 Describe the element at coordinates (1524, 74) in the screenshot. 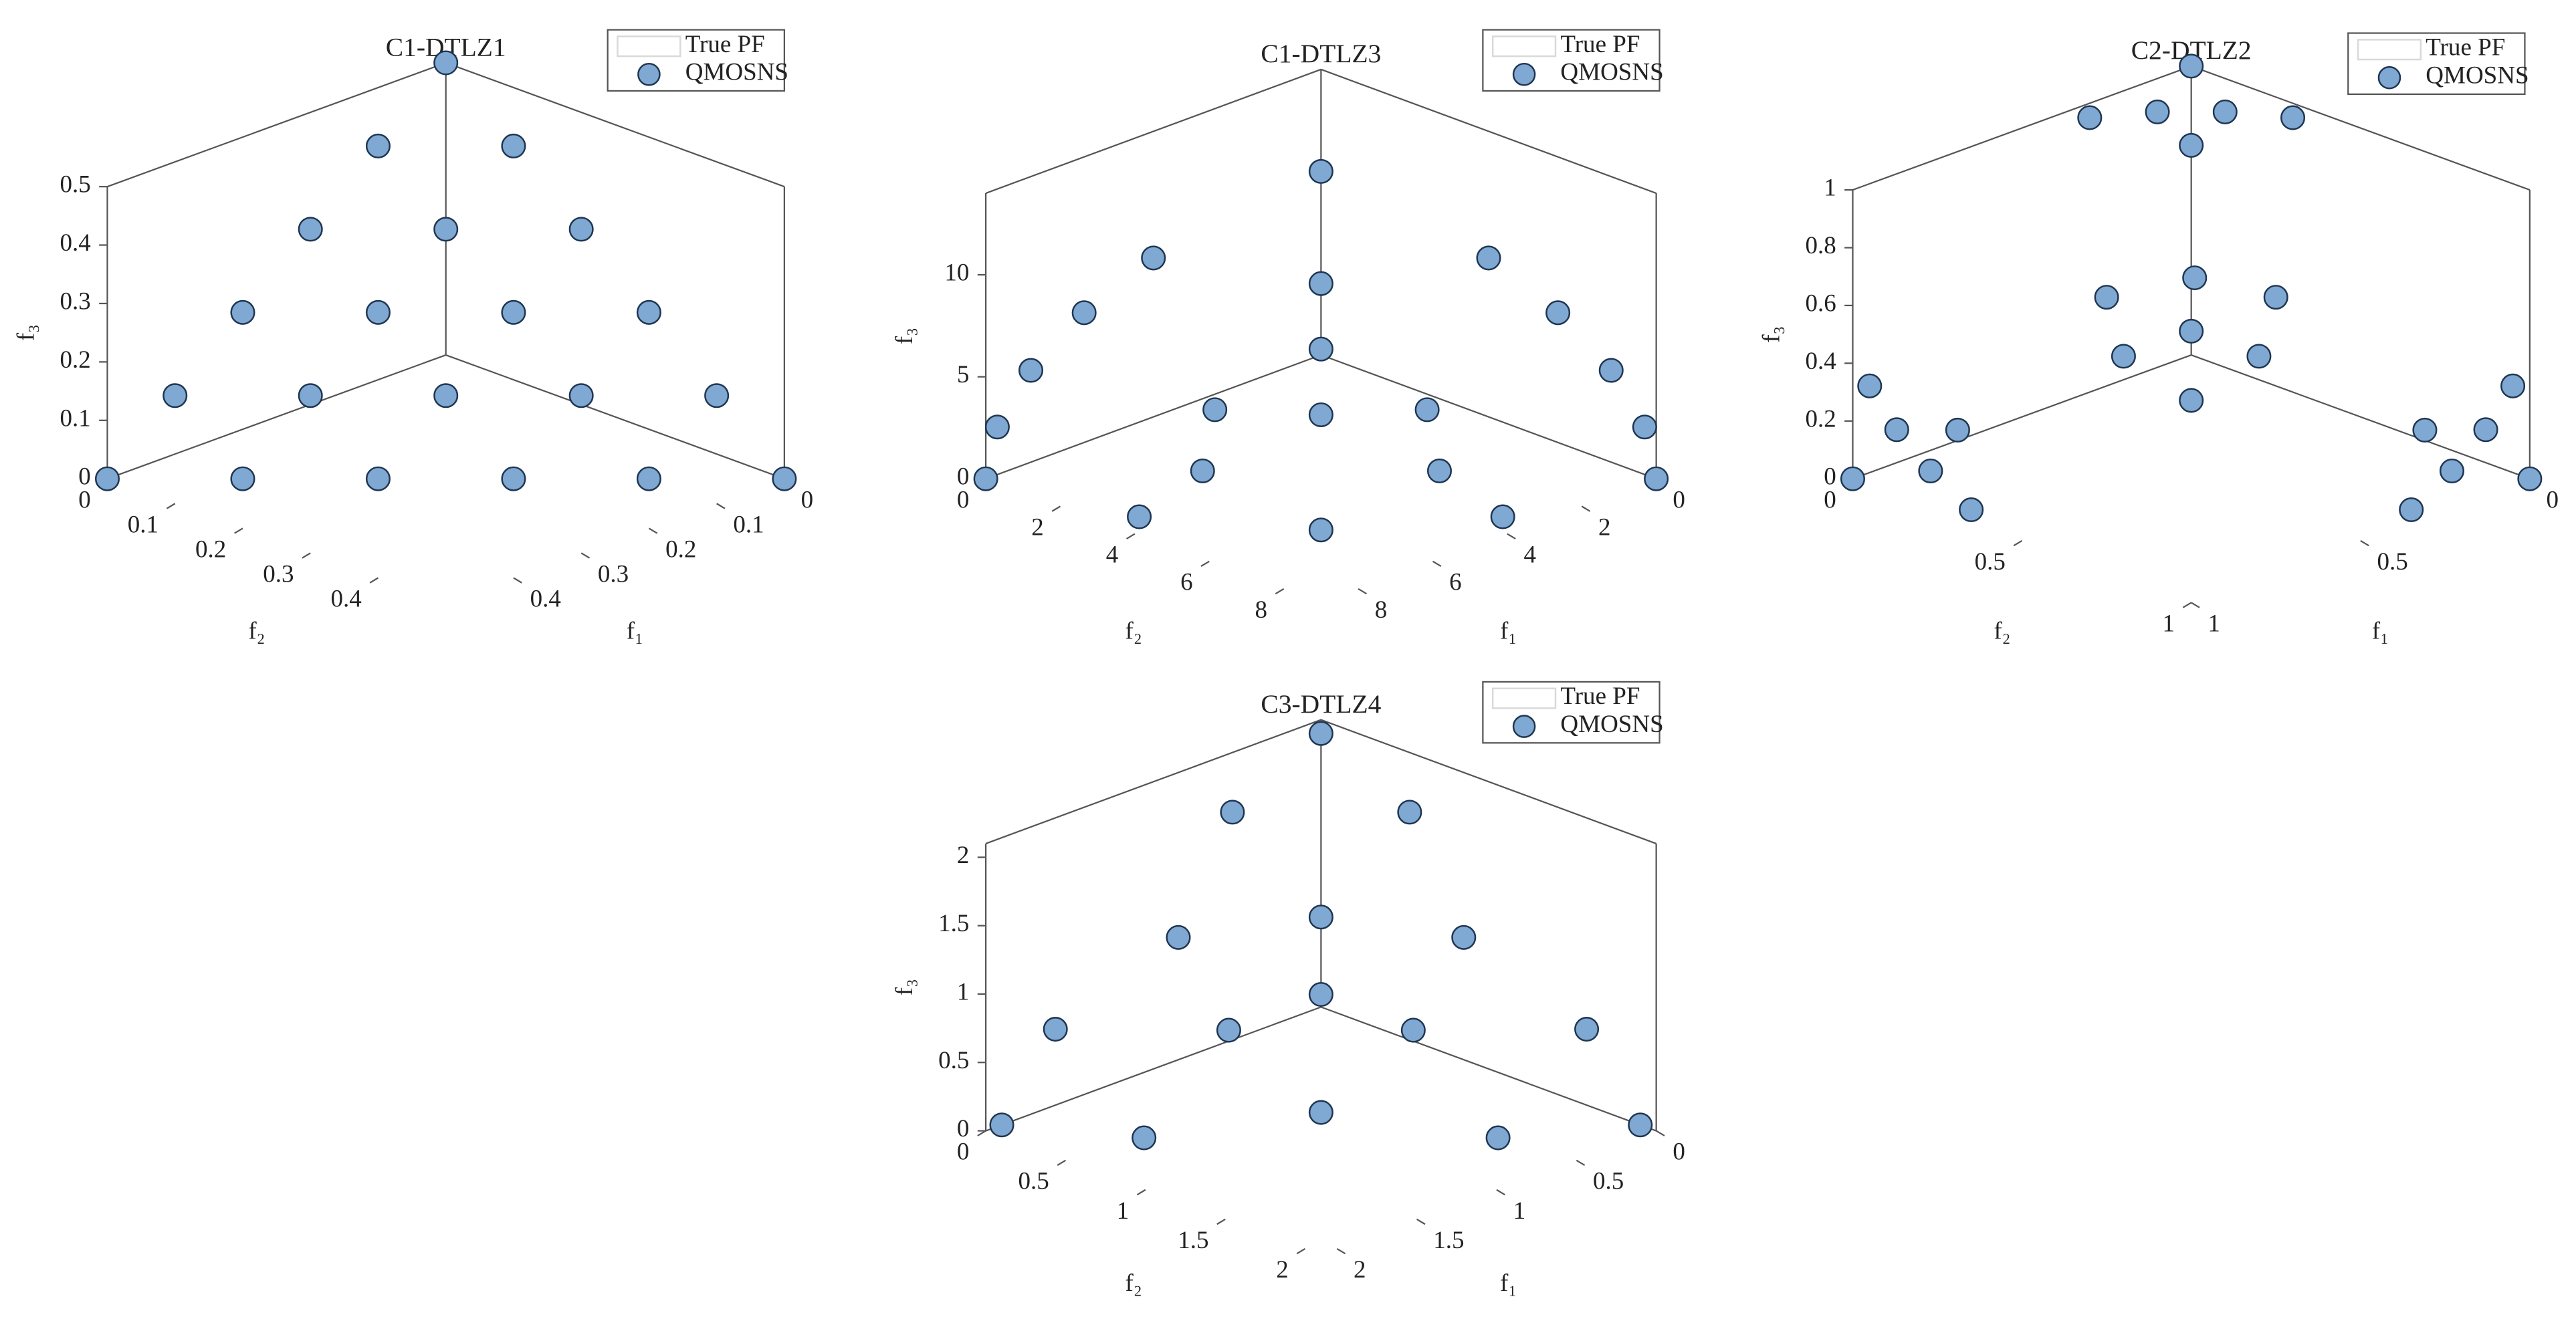

I see `legend-marker` at that location.